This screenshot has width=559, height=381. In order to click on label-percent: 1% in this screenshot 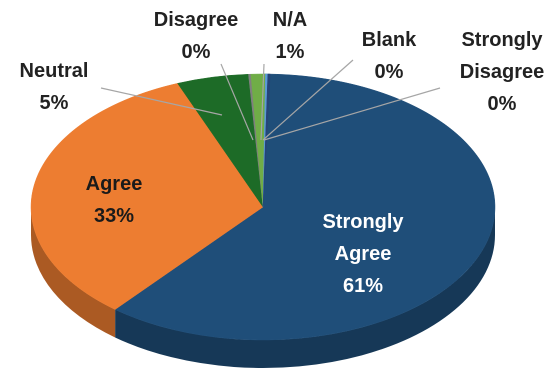, I will do `click(290, 52)`.